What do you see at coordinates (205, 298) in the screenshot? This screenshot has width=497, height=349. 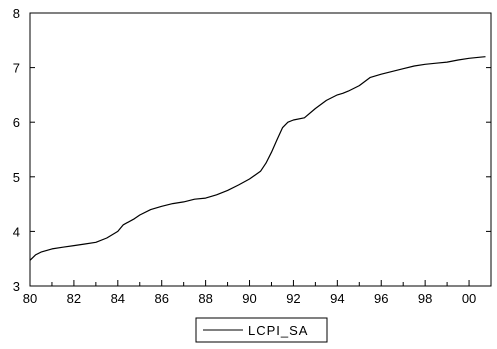 I see `x-tick-label: 88` at bounding box center [205, 298].